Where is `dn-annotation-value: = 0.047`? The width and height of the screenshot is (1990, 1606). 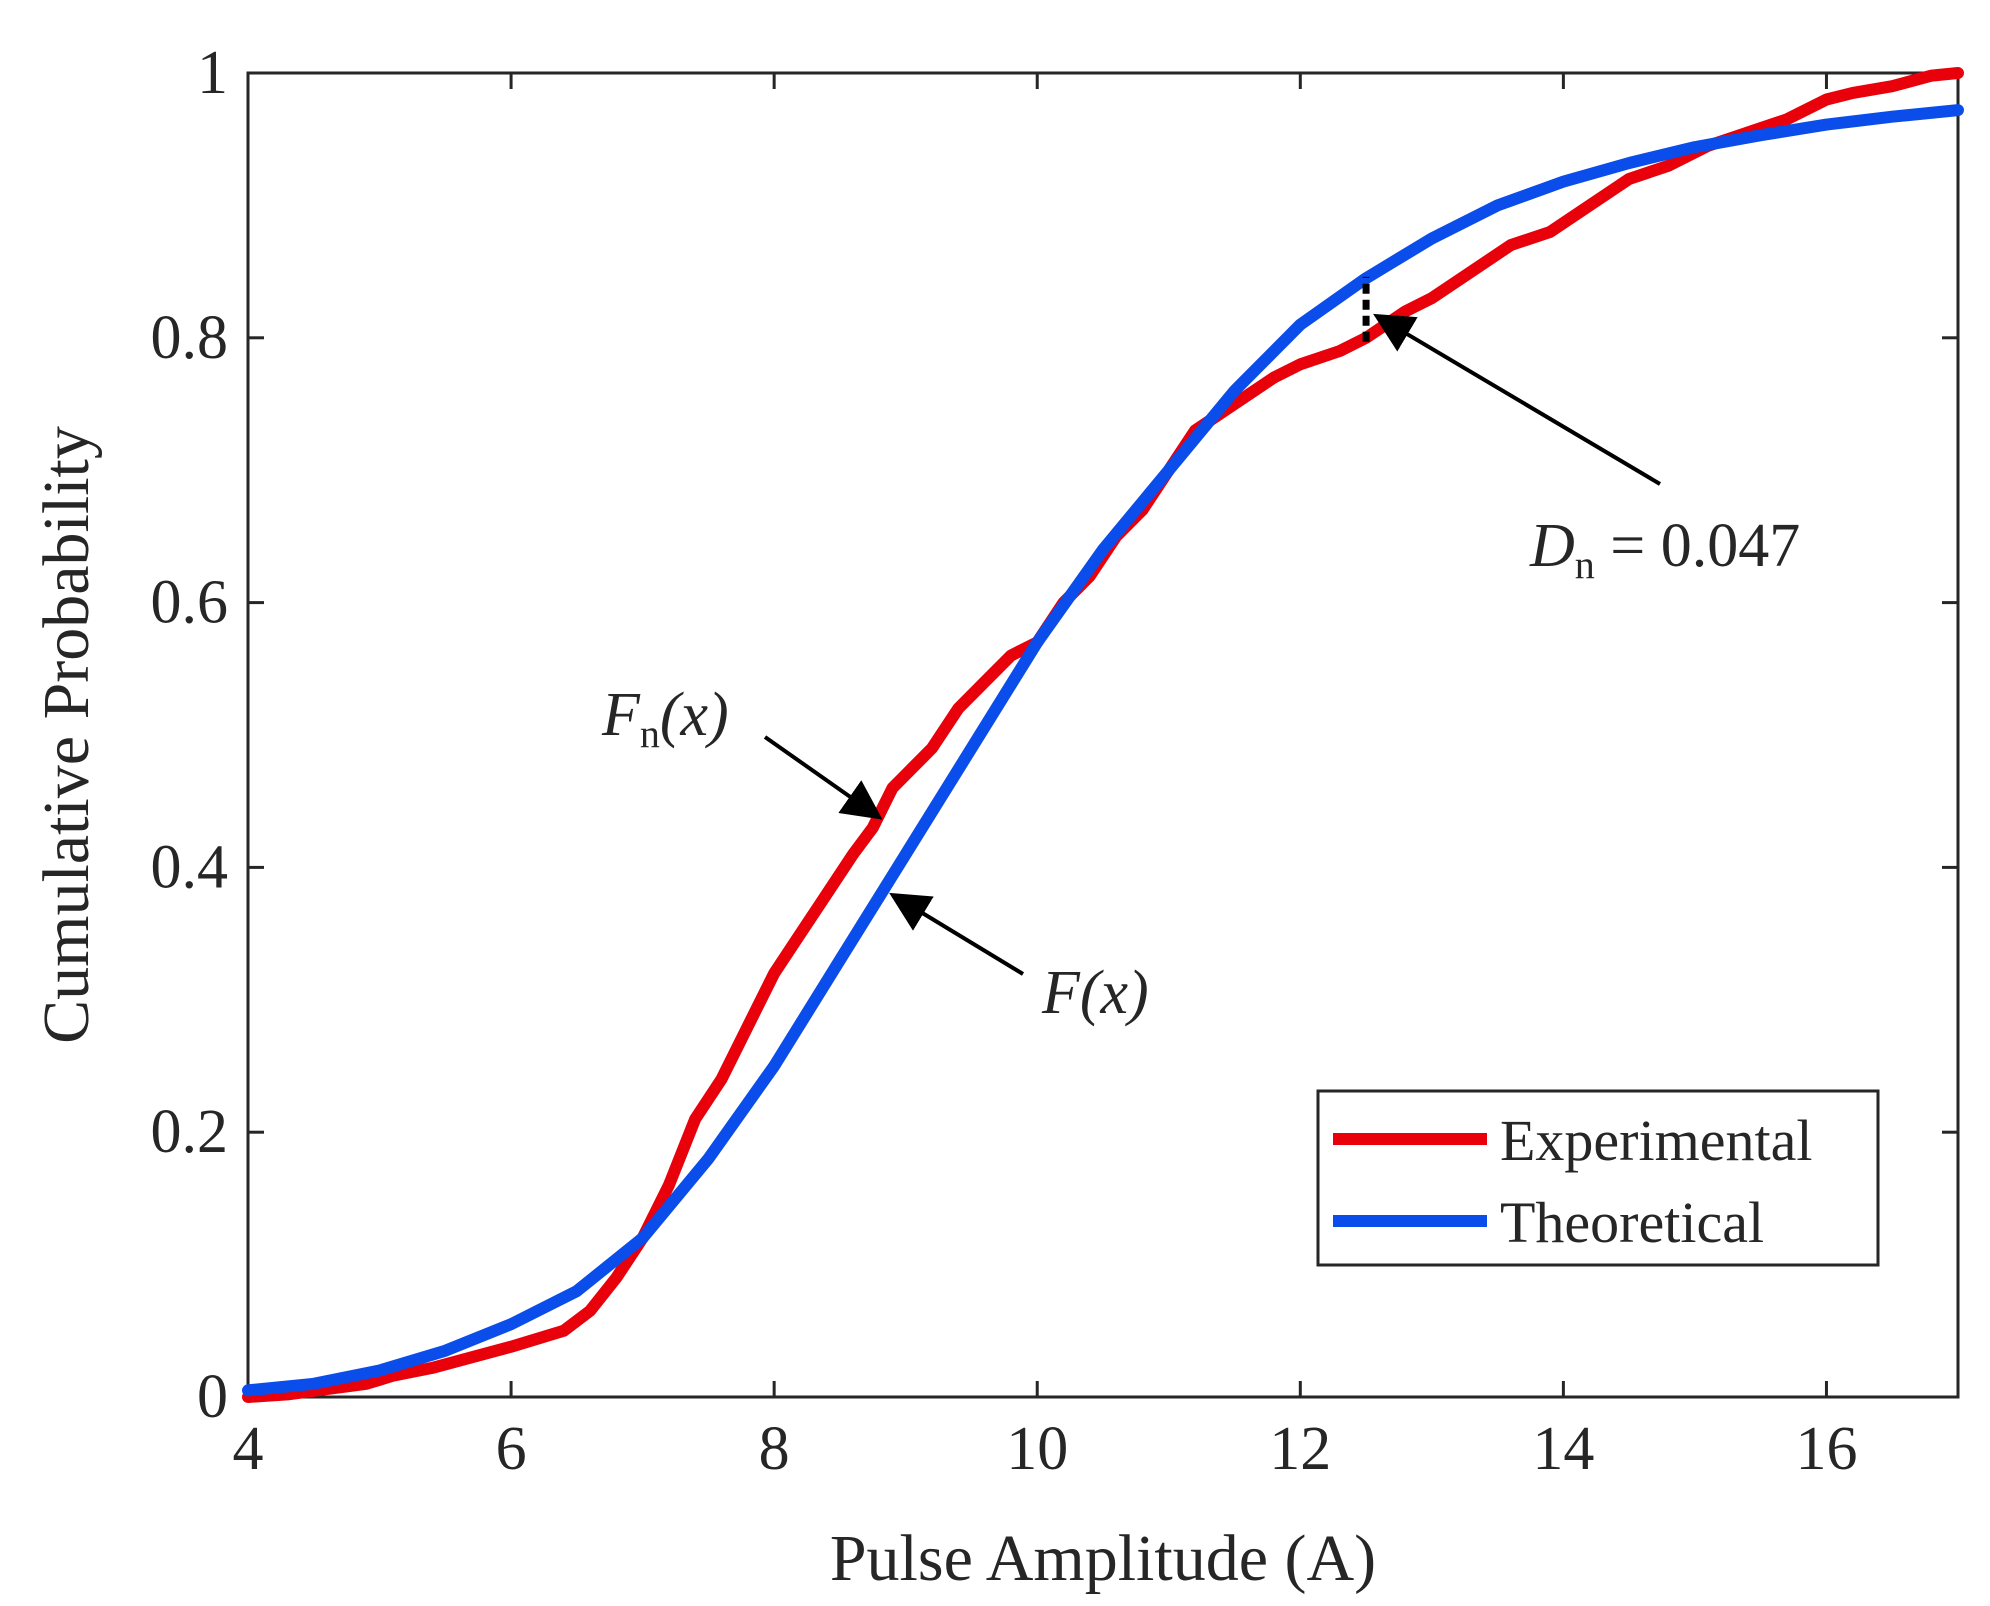 dn-annotation-value: = 0.047 is located at coordinates (1697, 546).